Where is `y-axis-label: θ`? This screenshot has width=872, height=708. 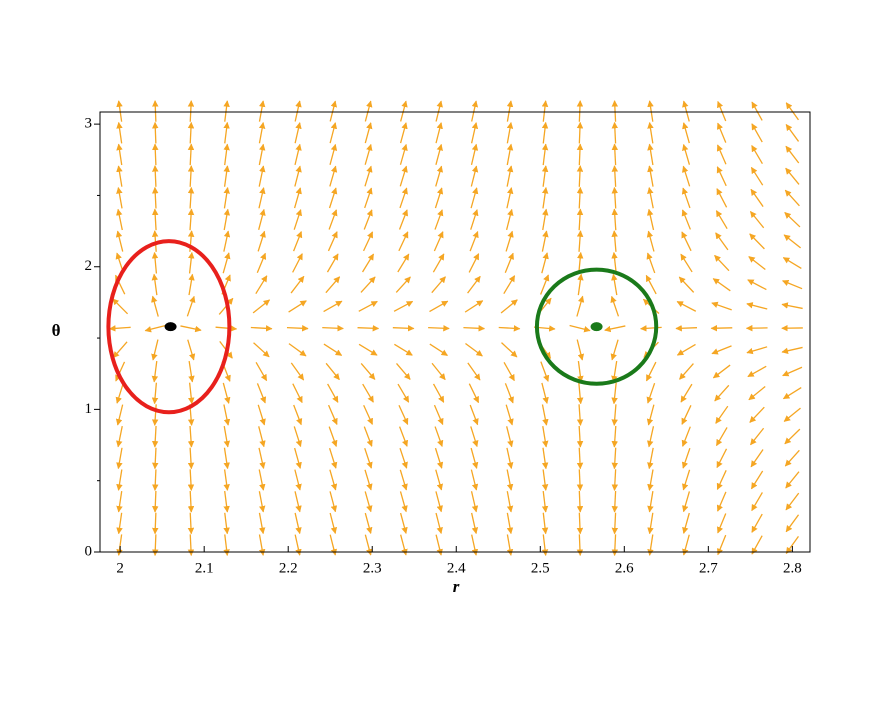 y-axis-label: θ is located at coordinates (56, 330).